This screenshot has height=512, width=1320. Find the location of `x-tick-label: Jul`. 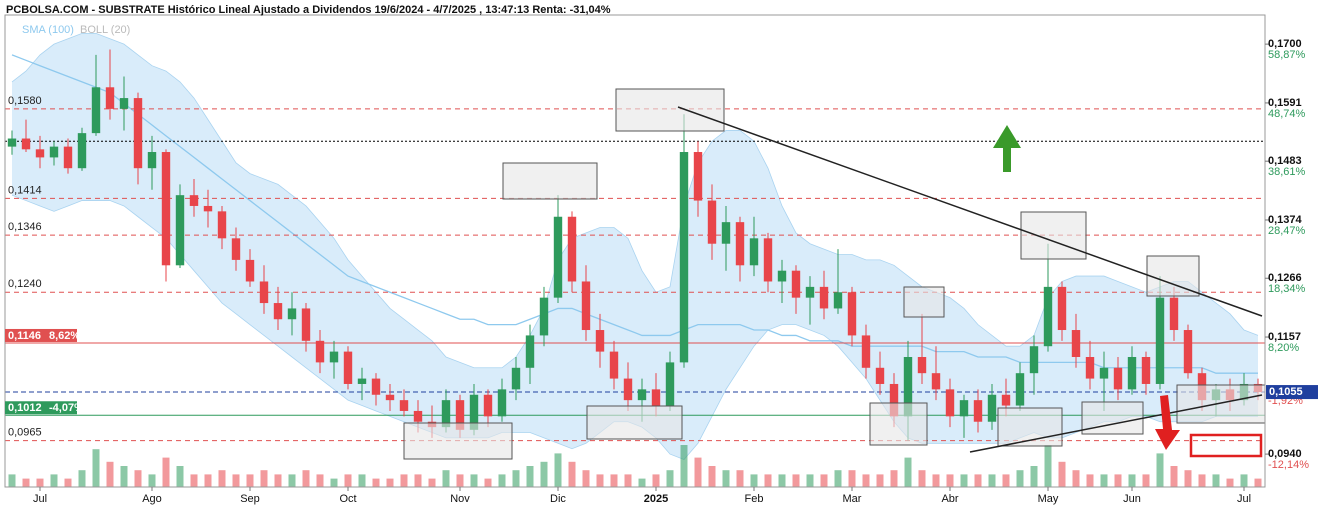

x-tick-label: Jul is located at coordinates (1244, 499).